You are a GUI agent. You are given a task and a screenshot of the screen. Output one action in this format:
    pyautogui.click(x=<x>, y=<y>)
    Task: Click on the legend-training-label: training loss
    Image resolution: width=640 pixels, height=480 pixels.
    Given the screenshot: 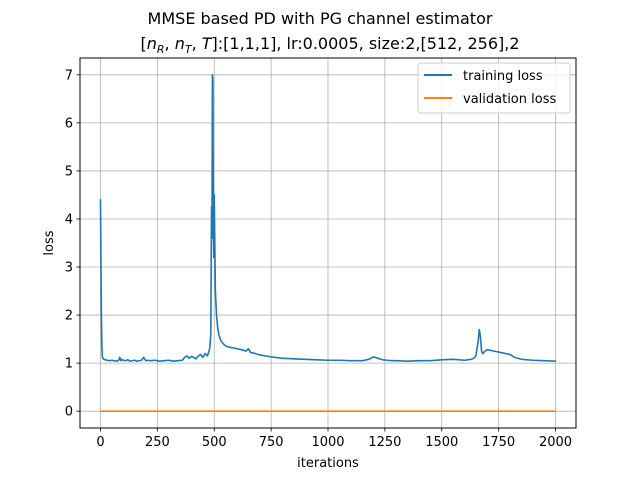 What is the action you would take?
    pyautogui.click(x=503, y=76)
    